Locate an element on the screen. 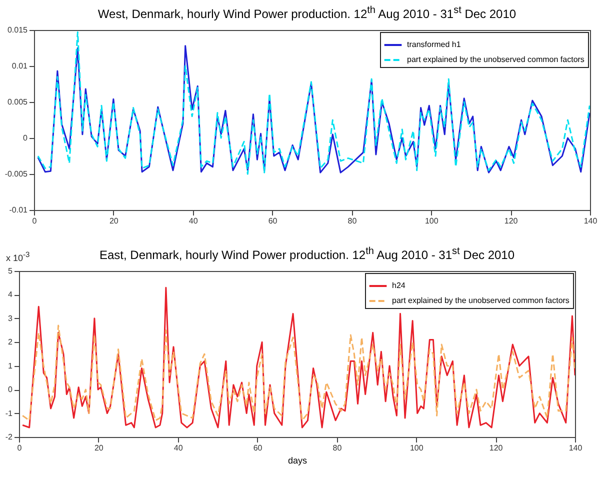  legend-label: h24 is located at coordinates (399, 285).